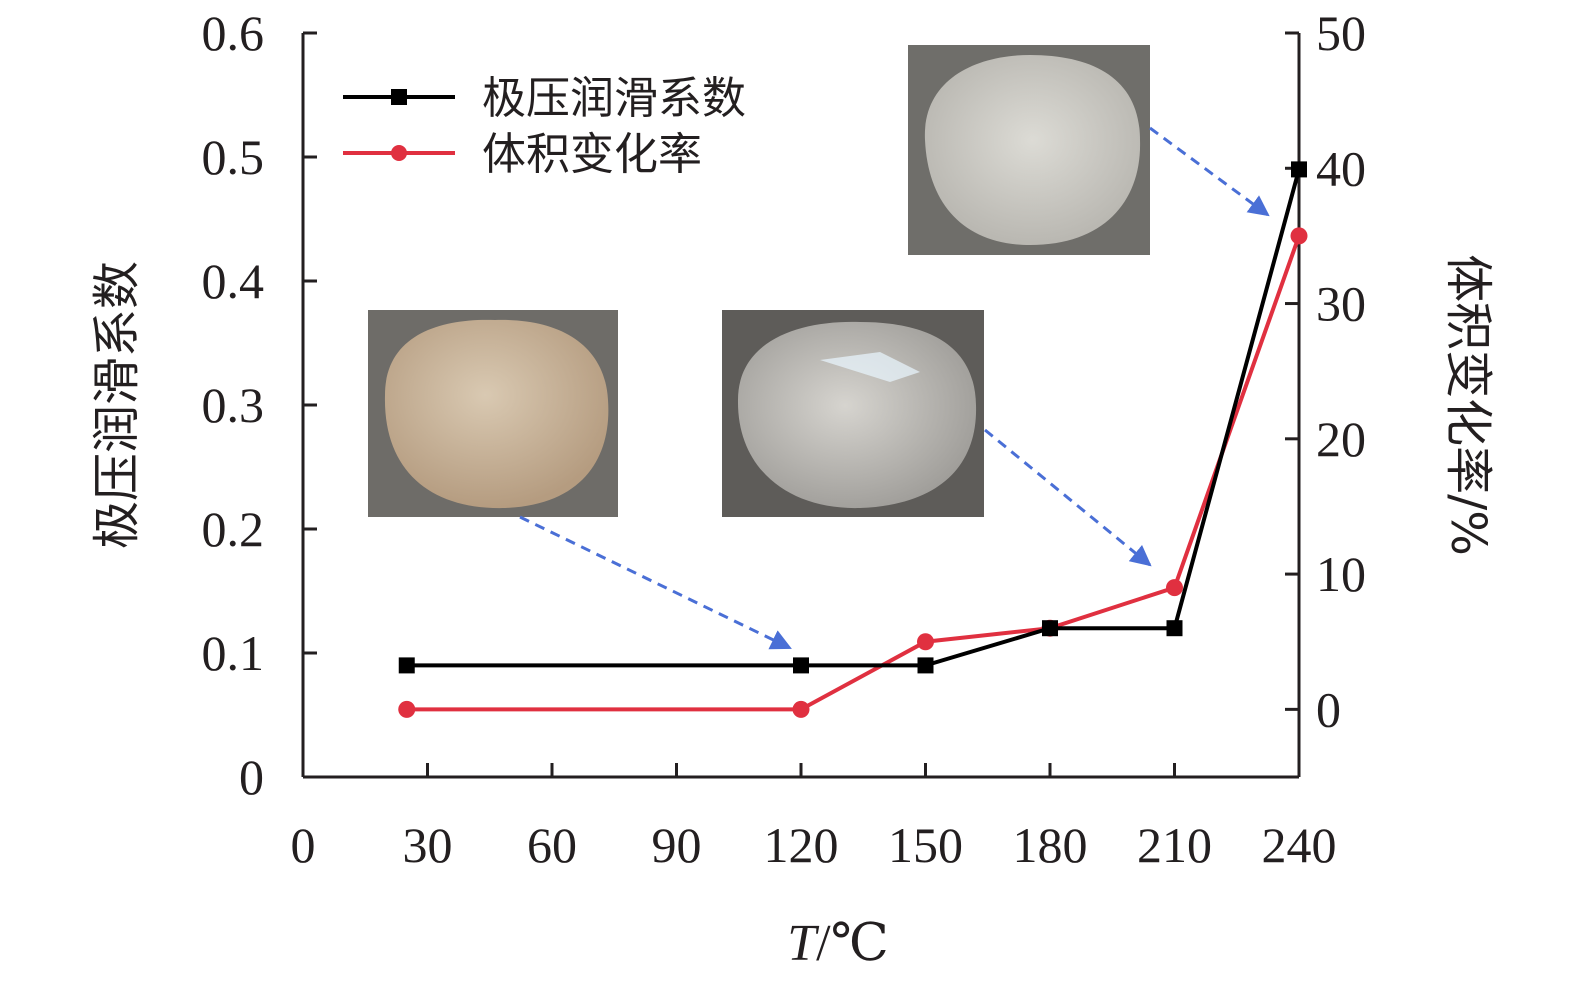 Image resolution: width=1575 pixels, height=985 pixels. What do you see at coordinates (544, 126) in the screenshot?
I see `legend: 极压润滑系数 体积变化率` at bounding box center [544, 126].